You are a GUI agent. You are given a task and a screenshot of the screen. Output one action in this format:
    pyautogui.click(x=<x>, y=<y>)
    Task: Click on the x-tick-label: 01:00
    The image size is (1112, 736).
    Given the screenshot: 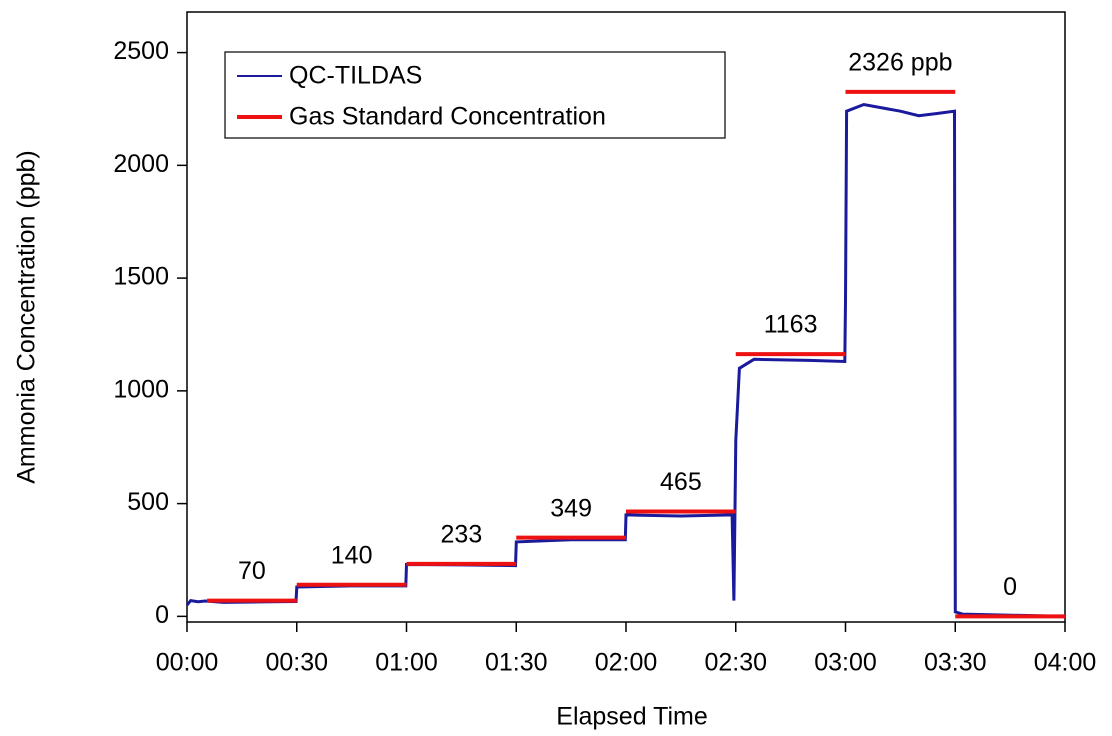 What is the action you would take?
    pyautogui.click(x=406, y=663)
    